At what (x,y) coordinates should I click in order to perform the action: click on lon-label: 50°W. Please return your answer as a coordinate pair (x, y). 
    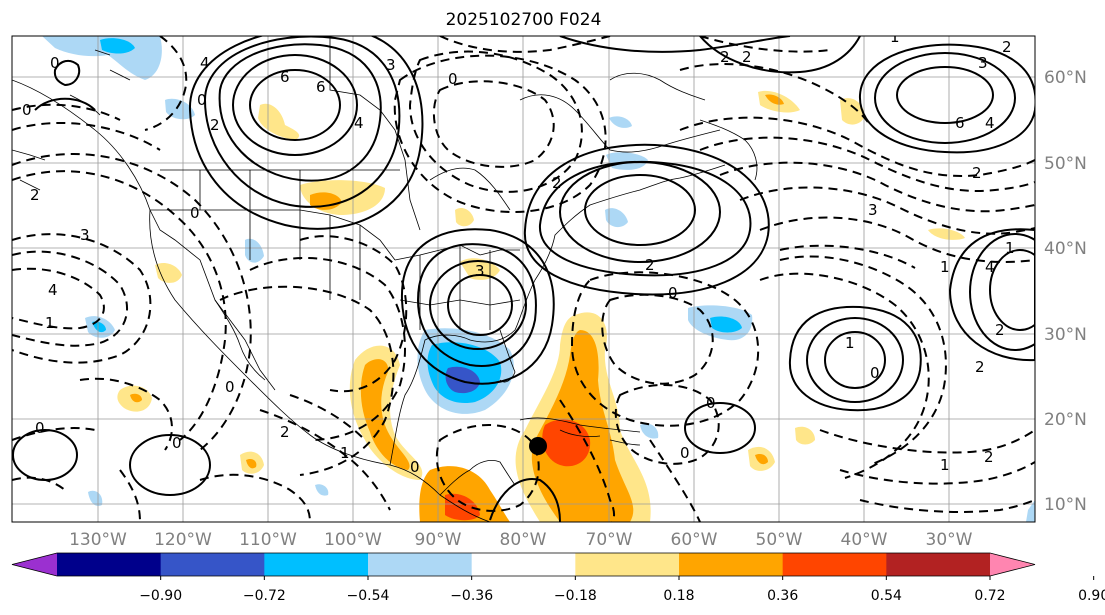
    Looking at the image, I should click on (779, 540).